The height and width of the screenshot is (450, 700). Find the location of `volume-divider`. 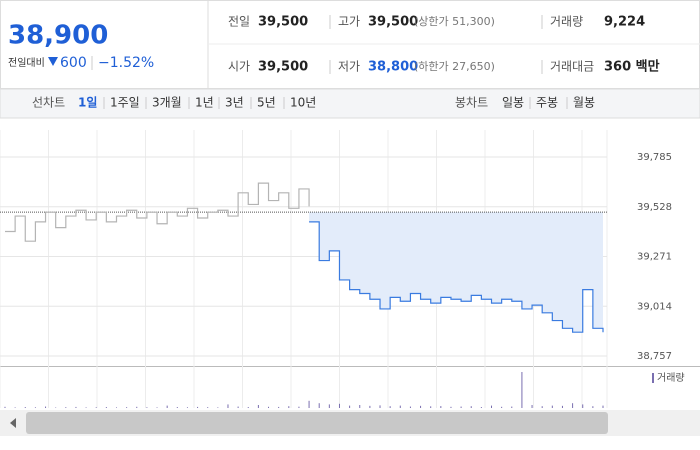

volume-divider is located at coordinates (350, 366).